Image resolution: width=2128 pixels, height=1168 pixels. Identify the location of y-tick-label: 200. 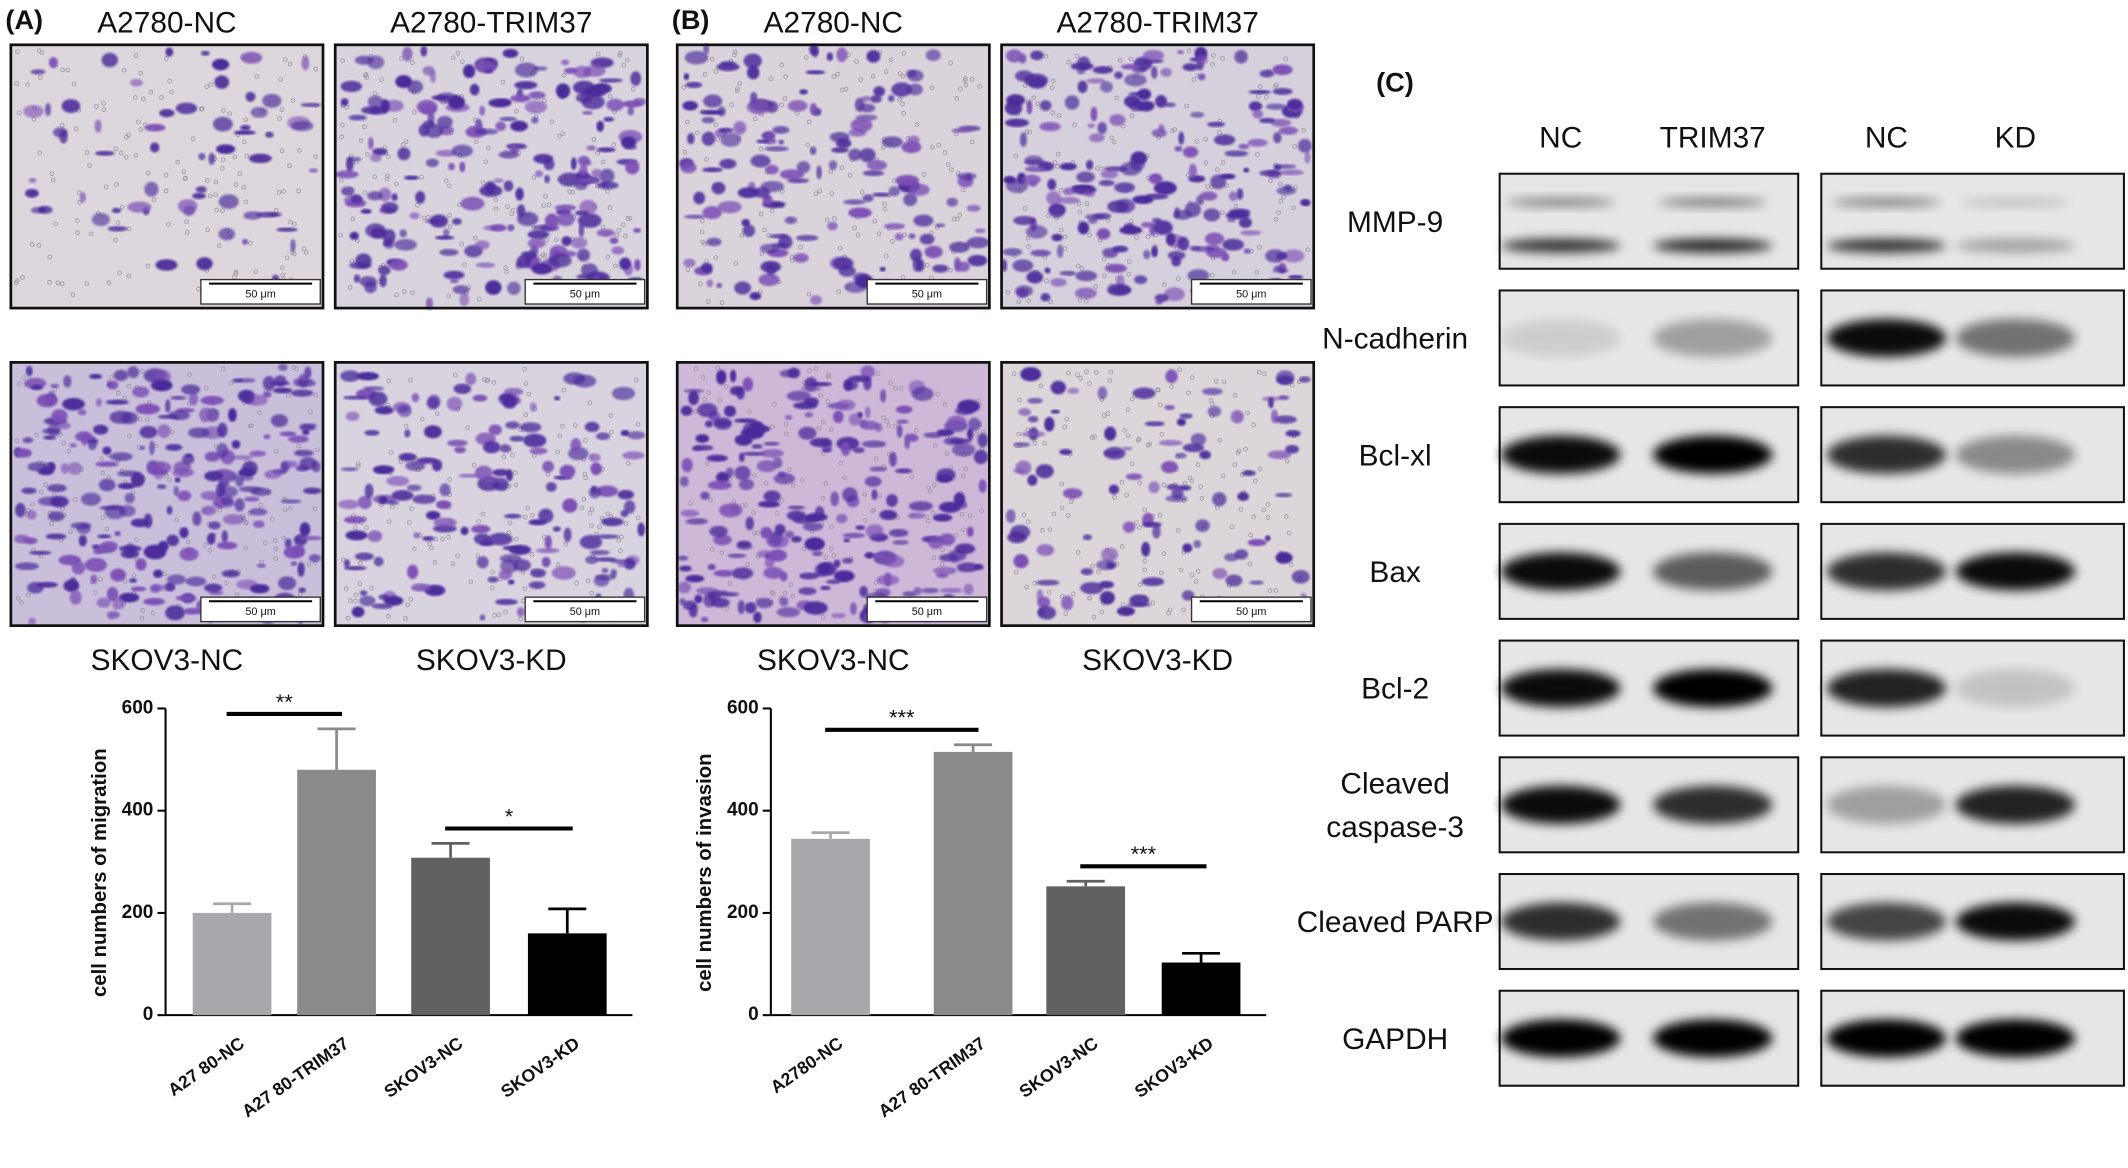
(138, 912).